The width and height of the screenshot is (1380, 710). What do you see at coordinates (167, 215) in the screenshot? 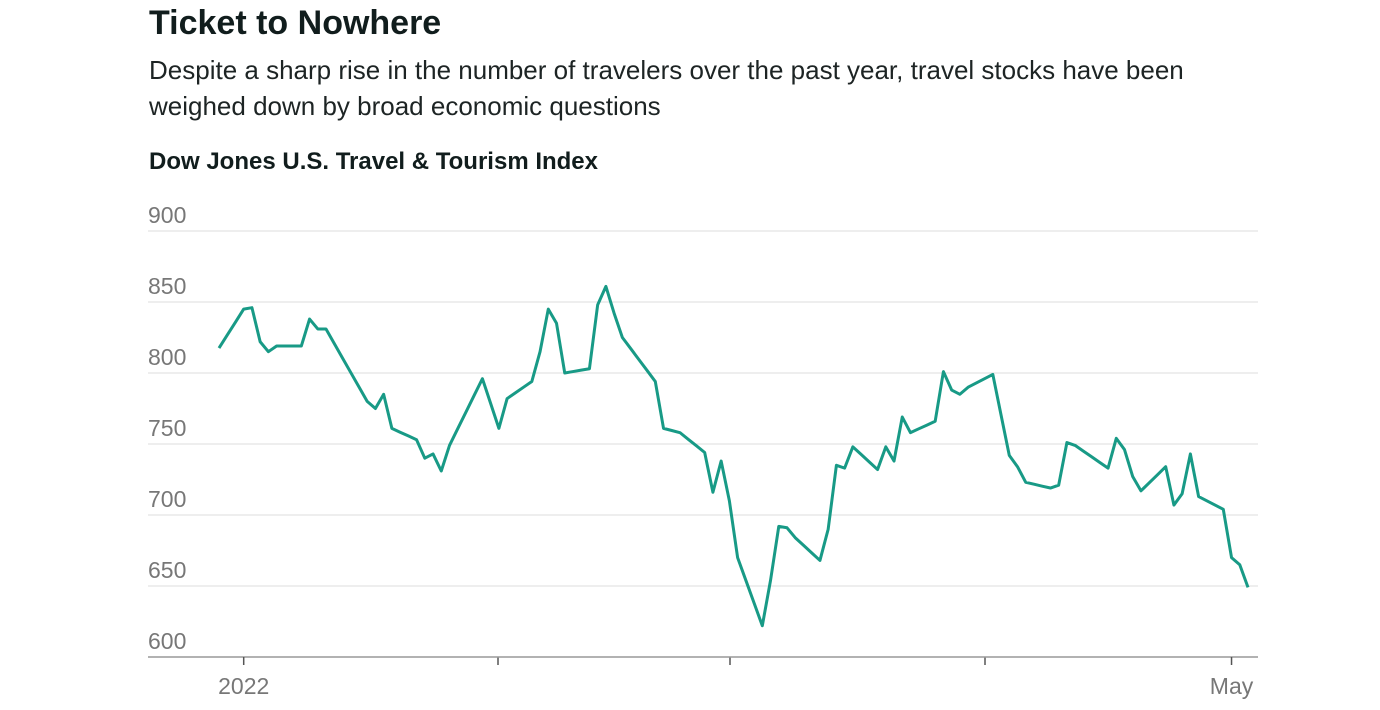
I see `y-tick-label: 900` at bounding box center [167, 215].